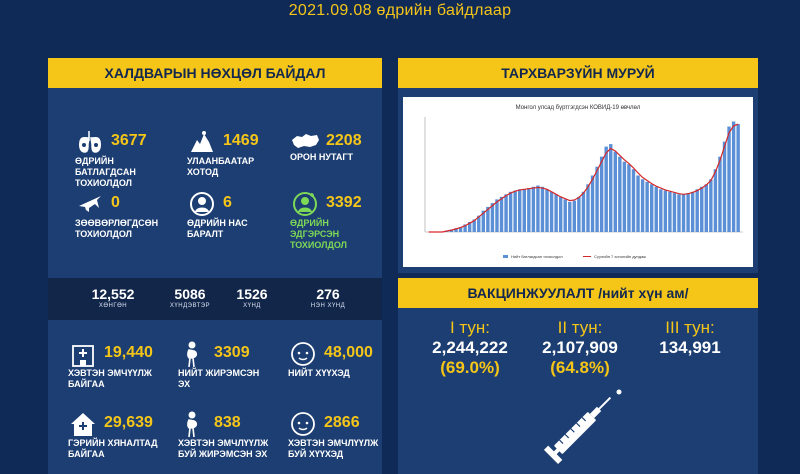 This screenshot has height=474, width=800. Describe the element at coordinates (505, 256) in the screenshot. I see `legend-swatch-bars` at that location.